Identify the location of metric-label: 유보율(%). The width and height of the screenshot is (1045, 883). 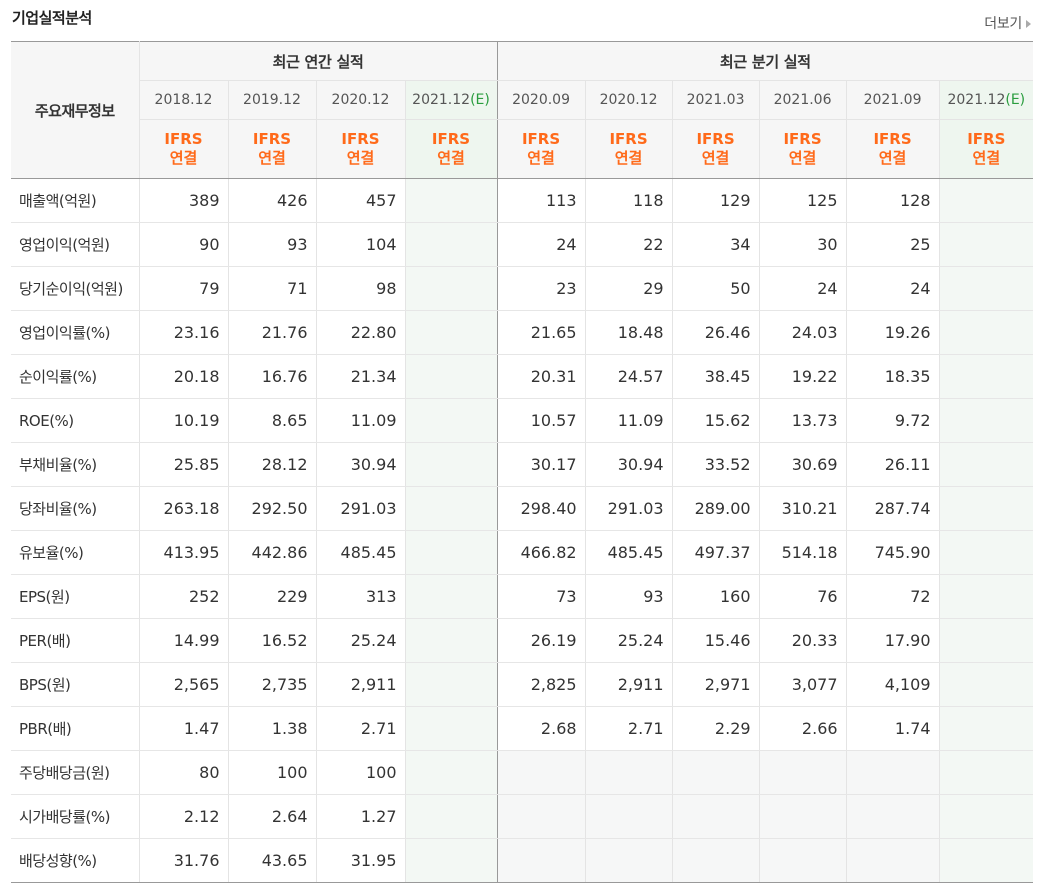
(75, 552).